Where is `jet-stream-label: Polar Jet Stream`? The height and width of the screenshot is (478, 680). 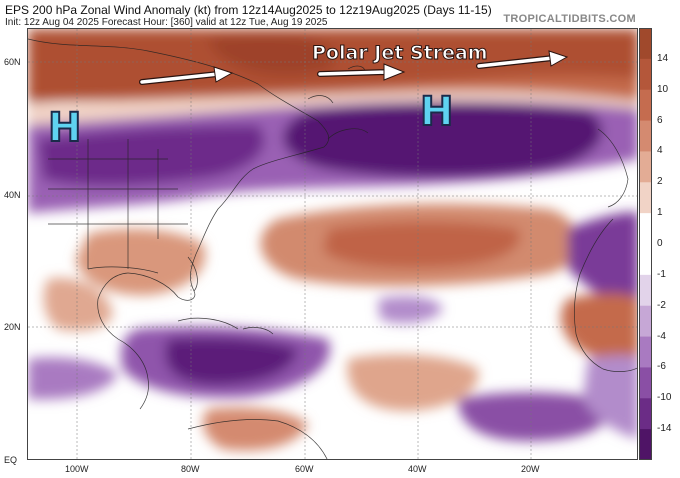 jet-stream-label: Polar Jet Stream is located at coordinates (400, 53).